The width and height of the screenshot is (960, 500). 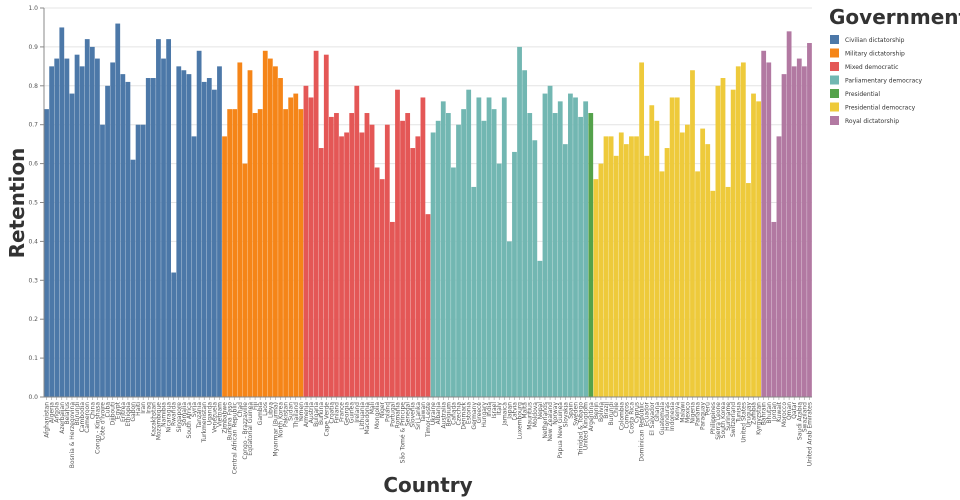 What do you see at coordinates (652, 418) in the screenshot?
I see `x-tick-label: El Salvador` at bounding box center [652, 418].